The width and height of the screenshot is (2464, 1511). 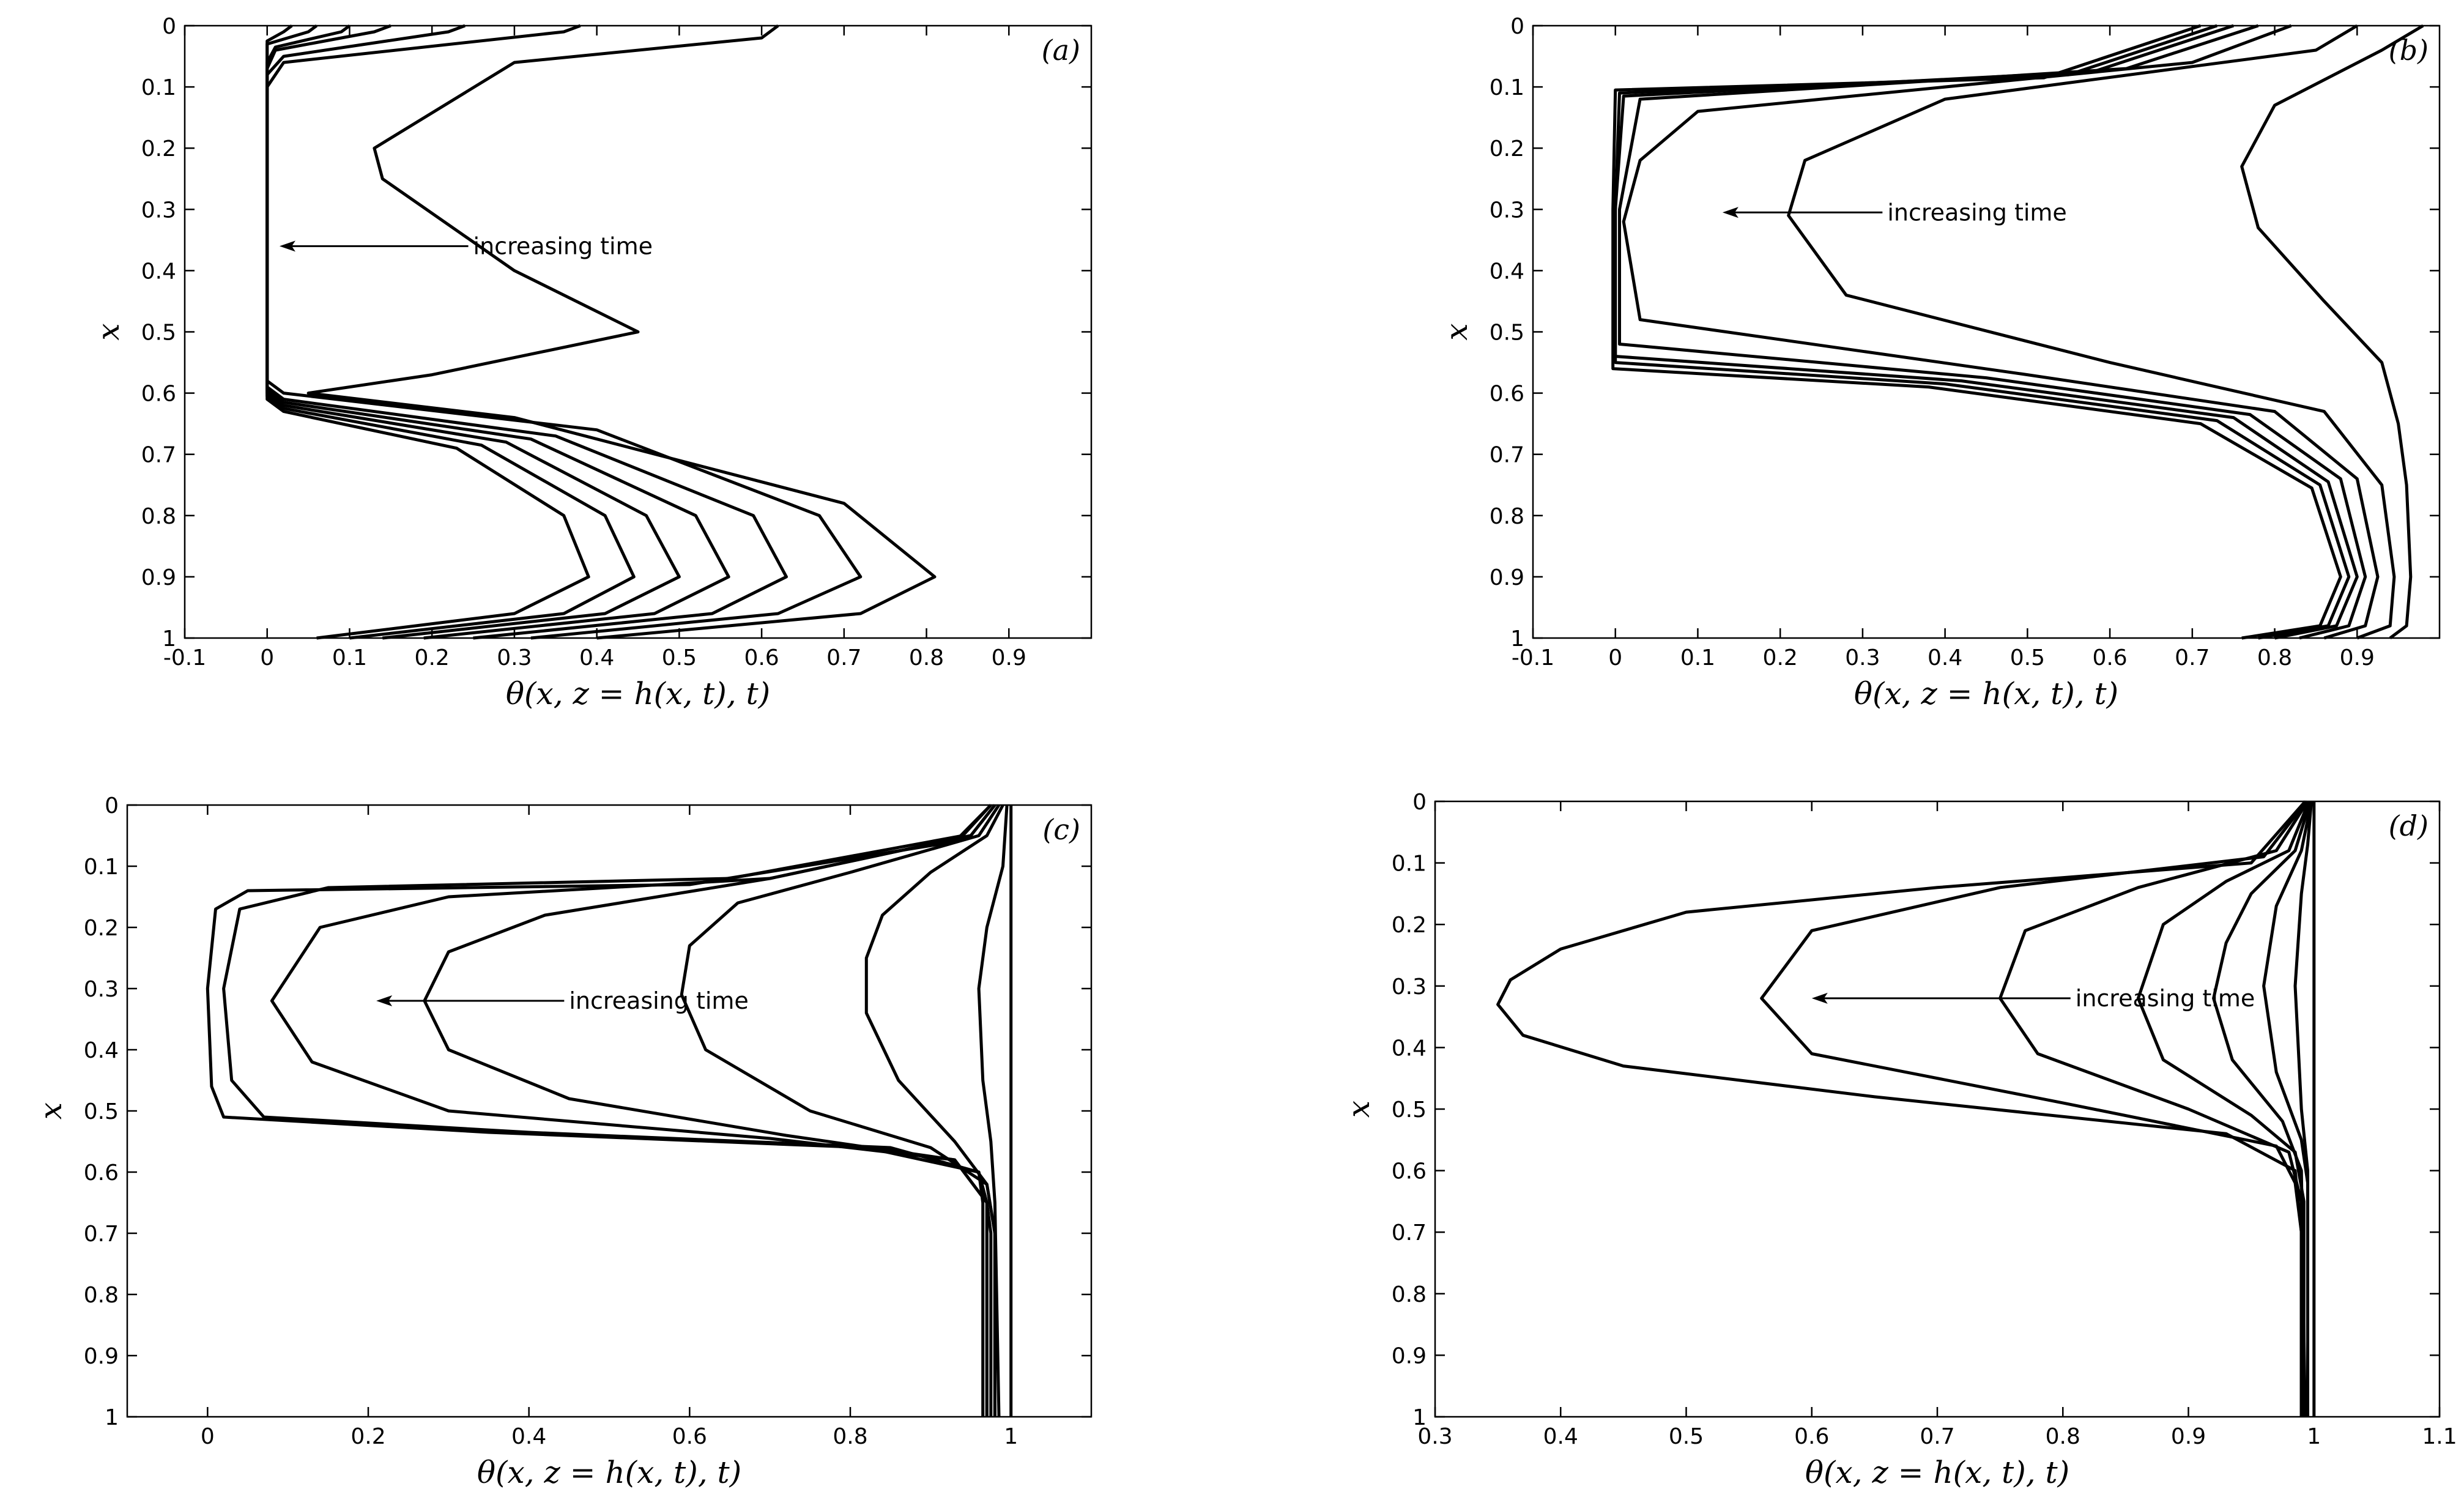 What do you see at coordinates (2439, 1436) in the screenshot?
I see `x-tick-label: 1.1` at bounding box center [2439, 1436].